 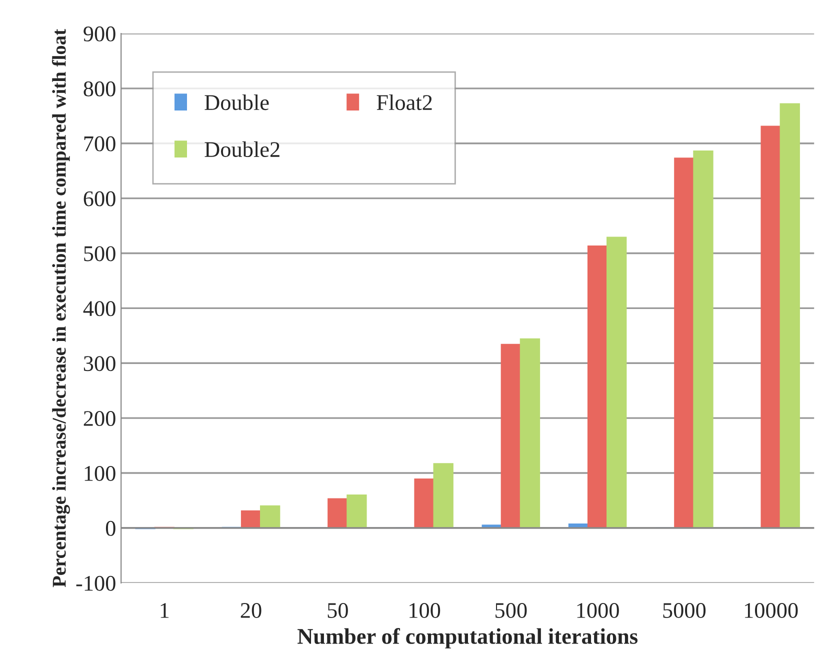 I want to click on y-tick-label: 900, so click(x=100, y=34).